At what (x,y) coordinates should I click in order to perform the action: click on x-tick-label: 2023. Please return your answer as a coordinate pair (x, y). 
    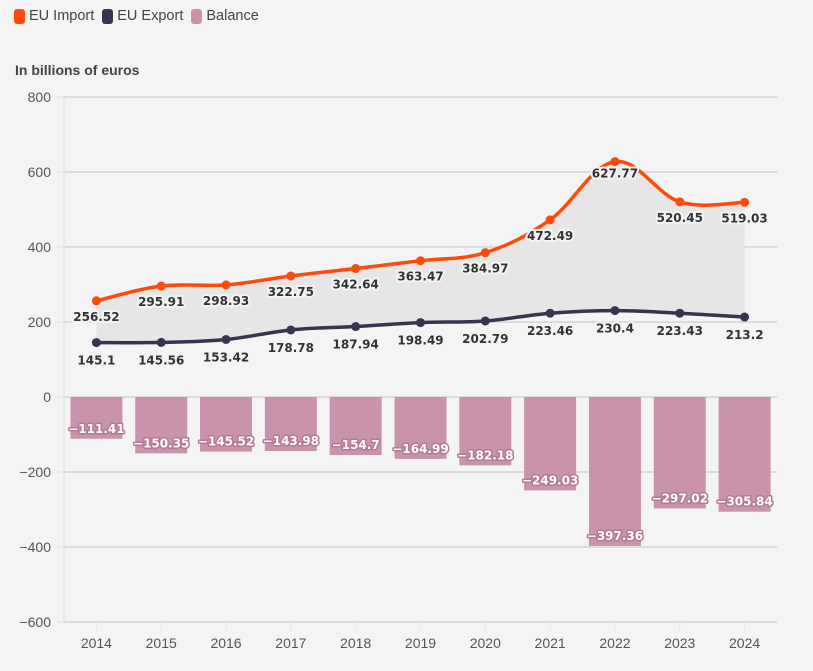
    Looking at the image, I should click on (679, 643).